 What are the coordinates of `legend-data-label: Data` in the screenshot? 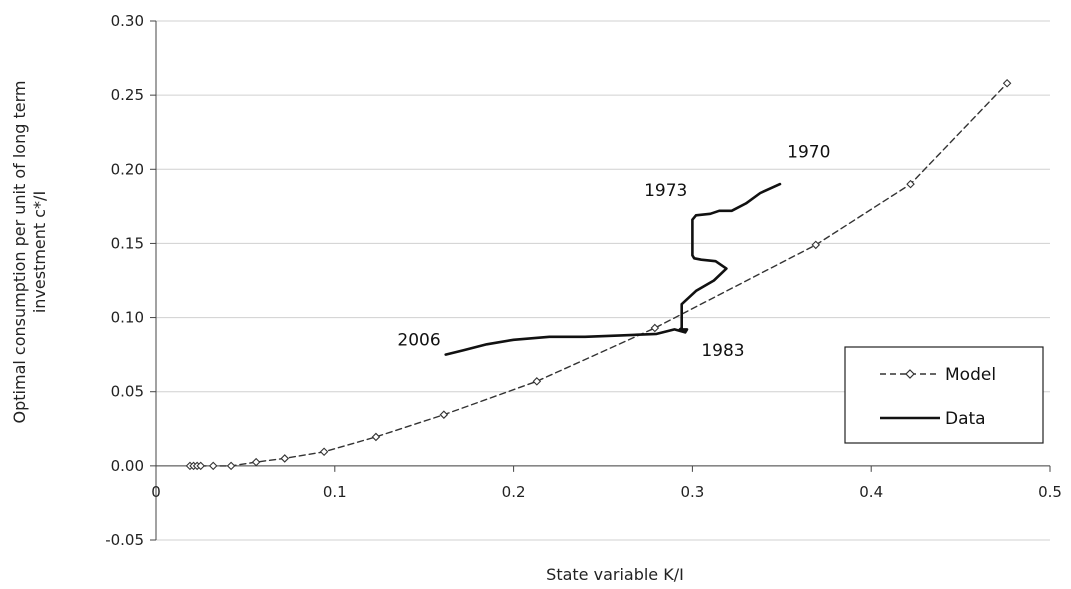 It's located at (965, 419).